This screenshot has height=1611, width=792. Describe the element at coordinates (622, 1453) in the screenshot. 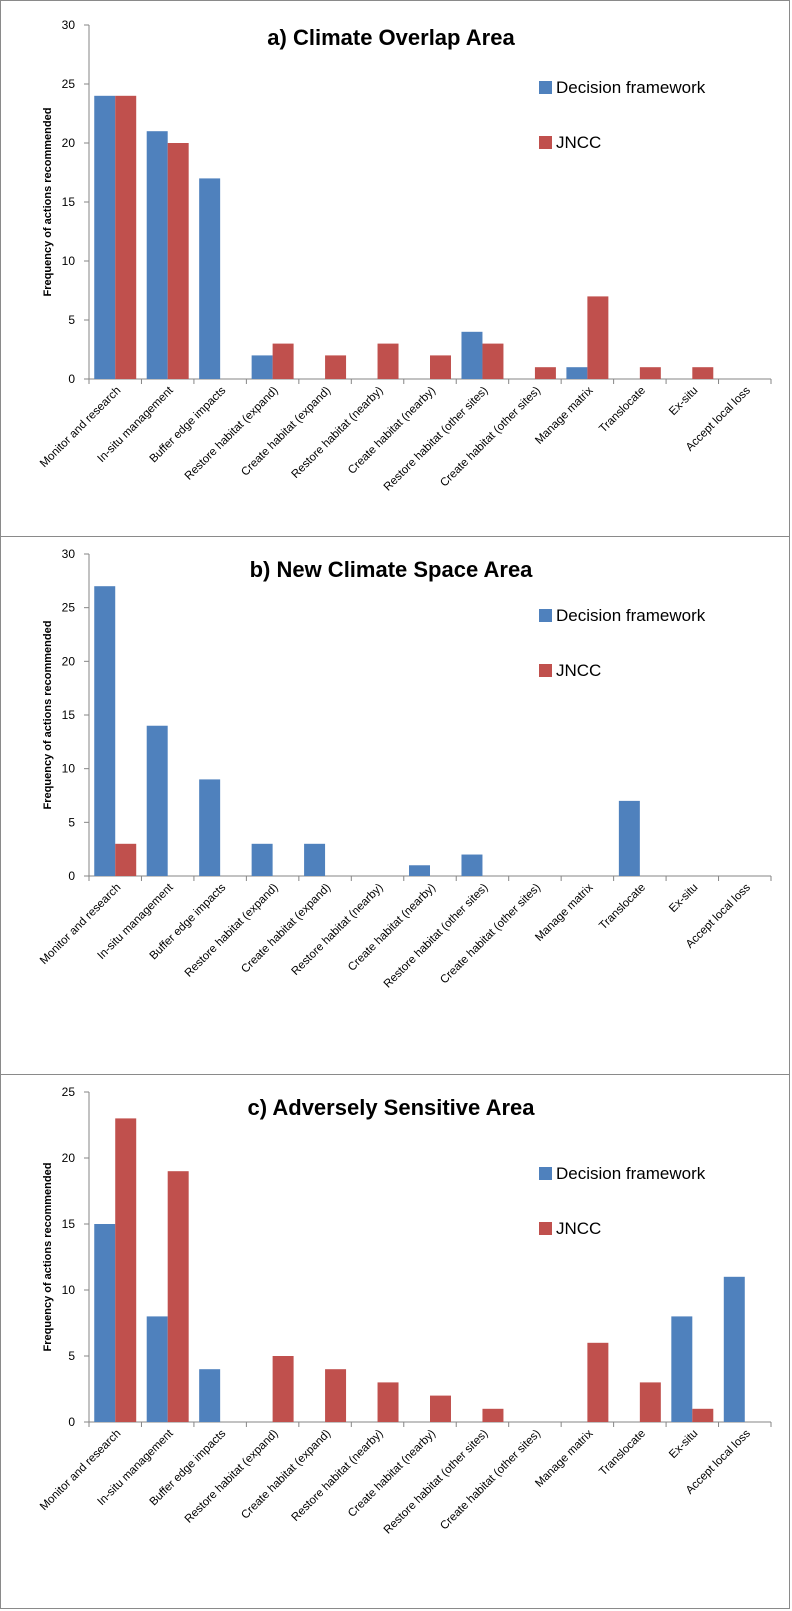

I see `x-category-label-c-10: Translocate` at that location.